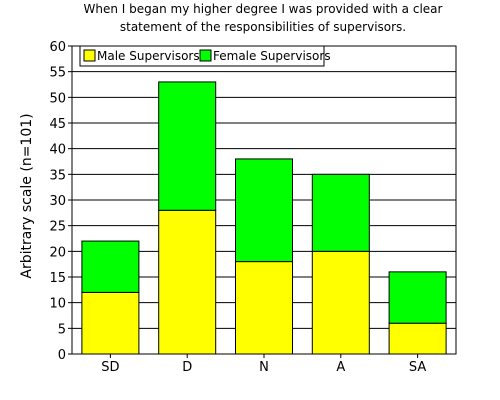 The image size is (500, 400). I want to click on y-tick-label: 10, so click(57, 304).